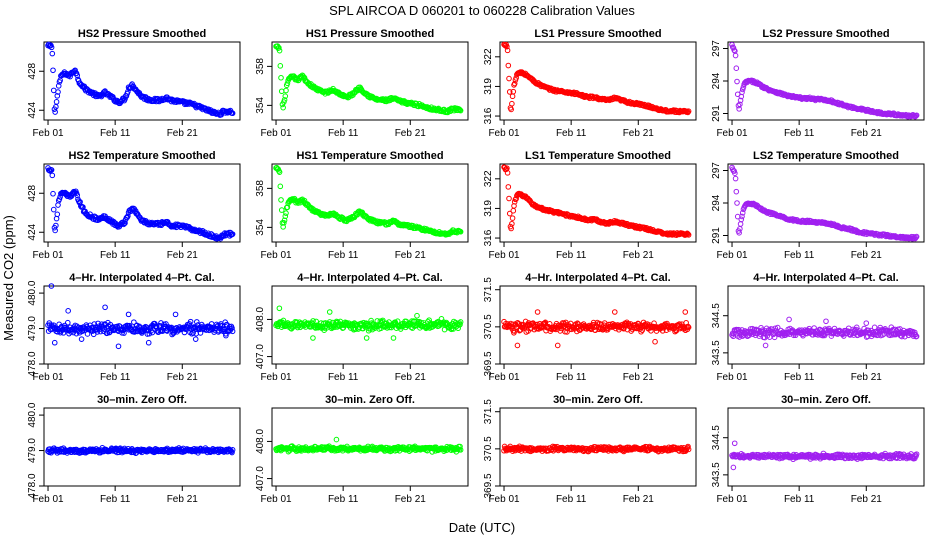 The width and height of the screenshot is (936, 540). What do you see at coordinates (370, 34) in the screenshot?
I see `panel-title: HS1 Pressure Smoothed` at bounding box center [370, 34].